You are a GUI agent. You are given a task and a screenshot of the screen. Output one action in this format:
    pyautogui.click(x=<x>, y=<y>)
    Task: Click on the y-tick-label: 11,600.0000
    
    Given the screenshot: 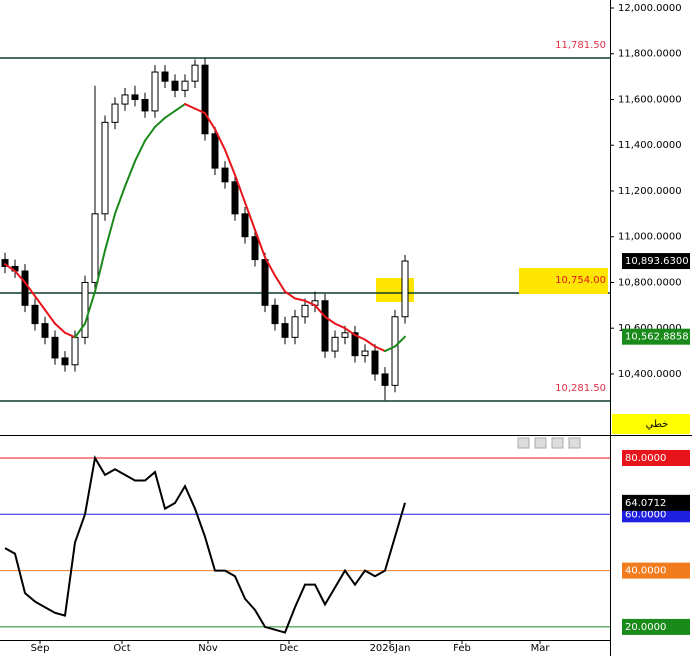 What is the action you would take?
    pyautogui.click(x=650, y=99)
    